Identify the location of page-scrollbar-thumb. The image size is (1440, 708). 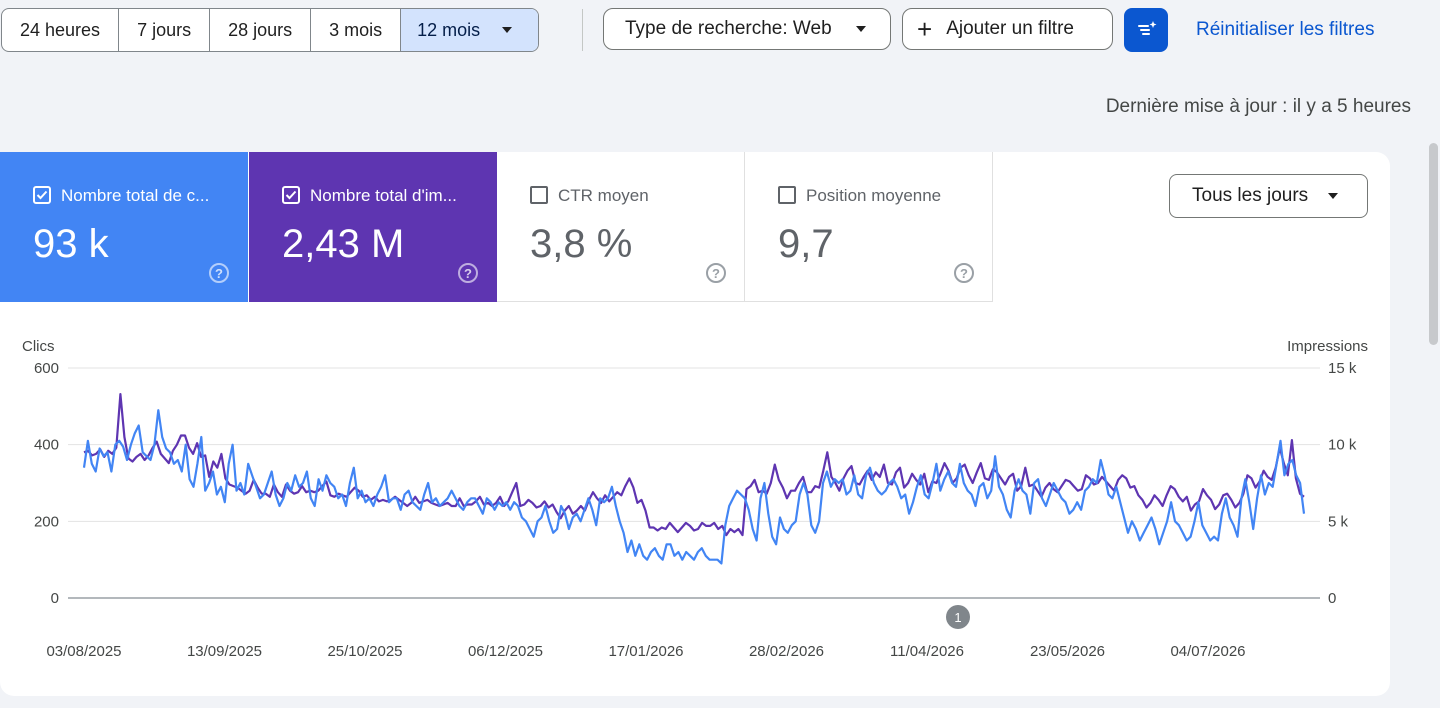
(1433, 244).